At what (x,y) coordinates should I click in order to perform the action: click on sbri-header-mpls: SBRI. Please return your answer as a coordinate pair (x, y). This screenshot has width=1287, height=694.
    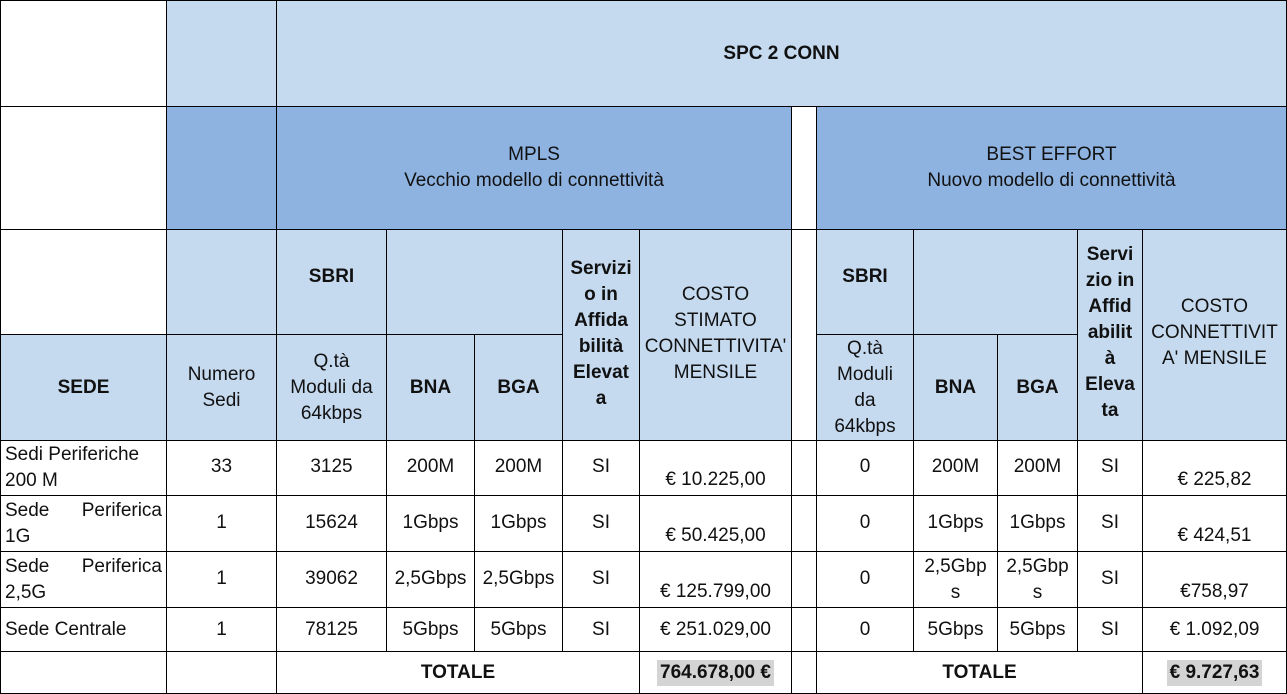
    Looking at the image, I should click on (331, 282).